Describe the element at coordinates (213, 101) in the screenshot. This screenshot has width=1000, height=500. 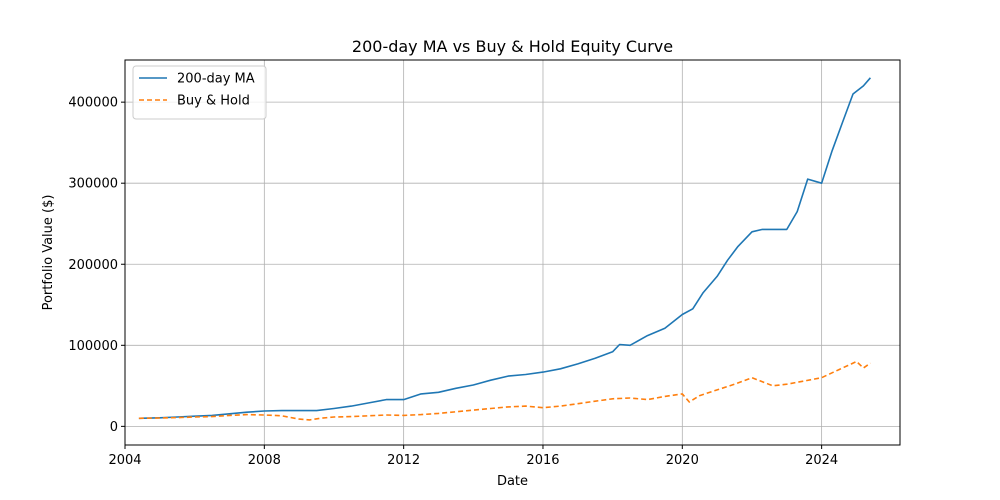
I see `legend-label-buy-and-hold: Buy & Hold` at that location.